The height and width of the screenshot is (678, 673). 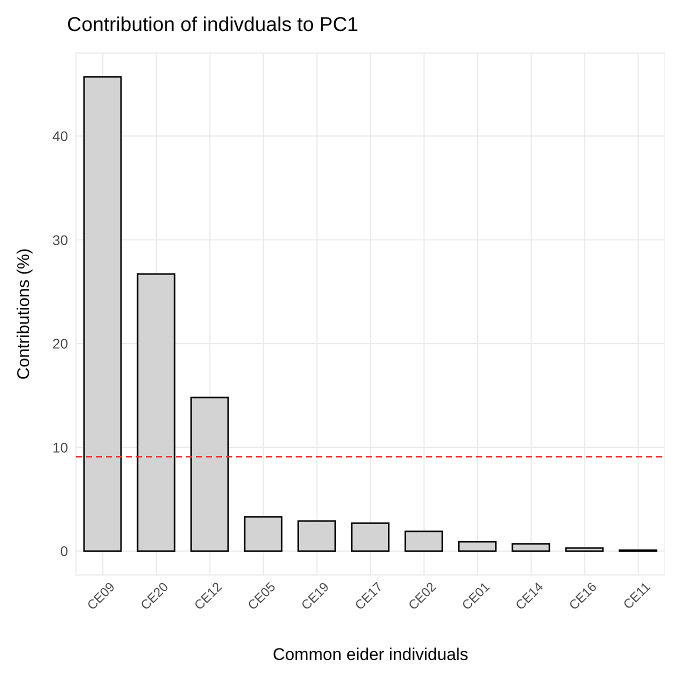 What do you see at coordinates (24, 314) in the screenshot?
I see `y-axis-title: Contributions (%)` at bounding box center [24, 314].